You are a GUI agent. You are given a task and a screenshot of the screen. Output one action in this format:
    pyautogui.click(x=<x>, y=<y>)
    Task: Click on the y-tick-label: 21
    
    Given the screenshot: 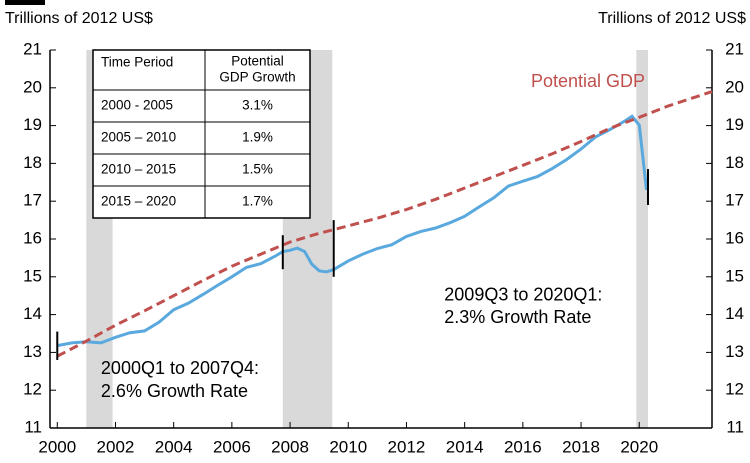 What is the action you would take?
    pyautogui.click(x=32, y=48)
    